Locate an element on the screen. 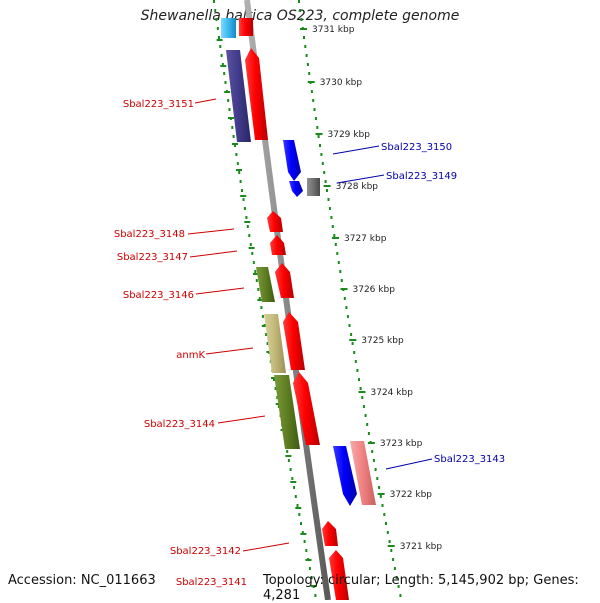 The height and width of the screenshot is (603, 600). label-sbal223-3143: Sbal223_3143 is located at coordinates (469, 459).